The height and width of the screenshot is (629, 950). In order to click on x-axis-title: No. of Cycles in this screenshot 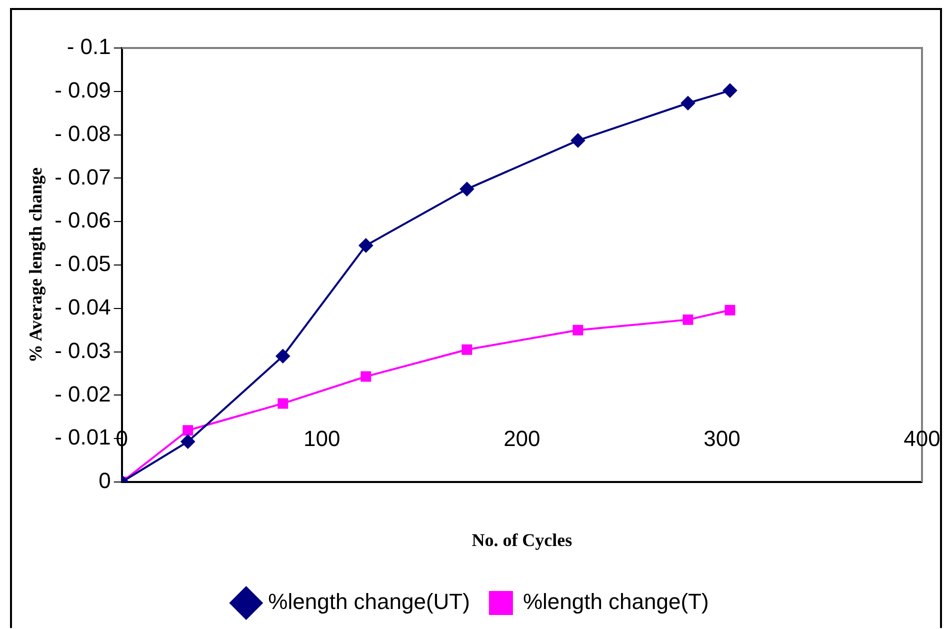, I will do `click(522, 540)`.